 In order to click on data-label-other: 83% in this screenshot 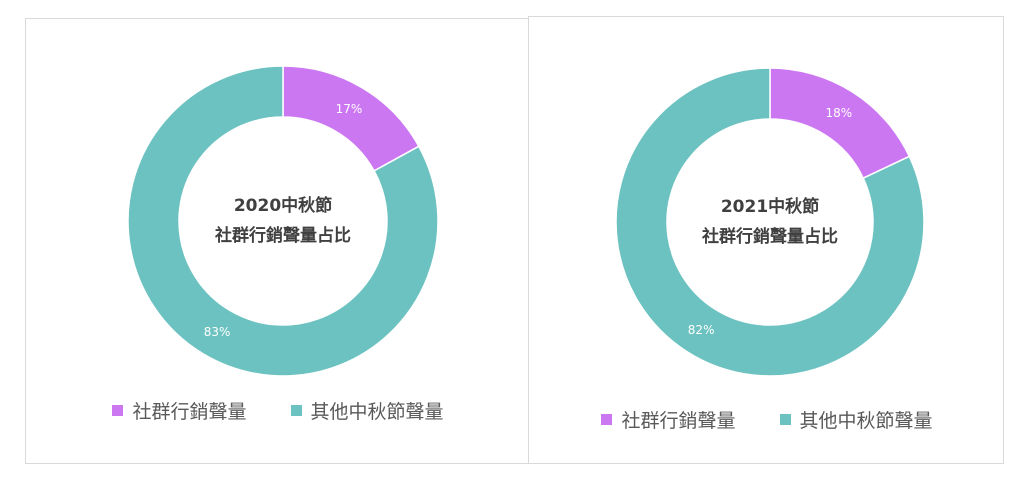, I will do `click(217, 332)`.